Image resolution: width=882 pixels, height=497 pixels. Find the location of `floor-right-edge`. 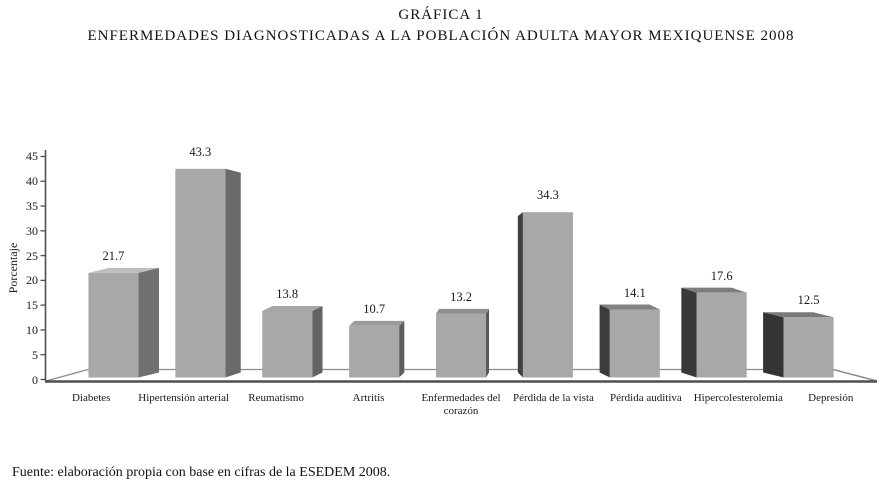

floor-right-edge is located at coordinates (855, 375).